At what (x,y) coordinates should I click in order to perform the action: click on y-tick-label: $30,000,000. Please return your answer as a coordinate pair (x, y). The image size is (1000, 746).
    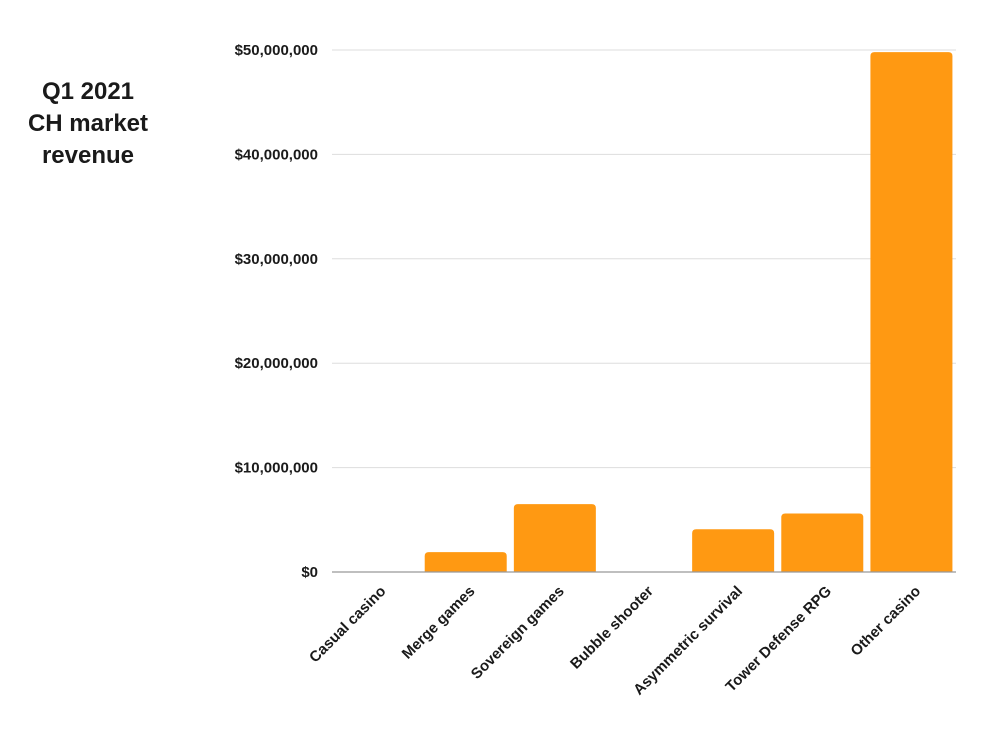
    Looking at the image, I should click on (276, 259).